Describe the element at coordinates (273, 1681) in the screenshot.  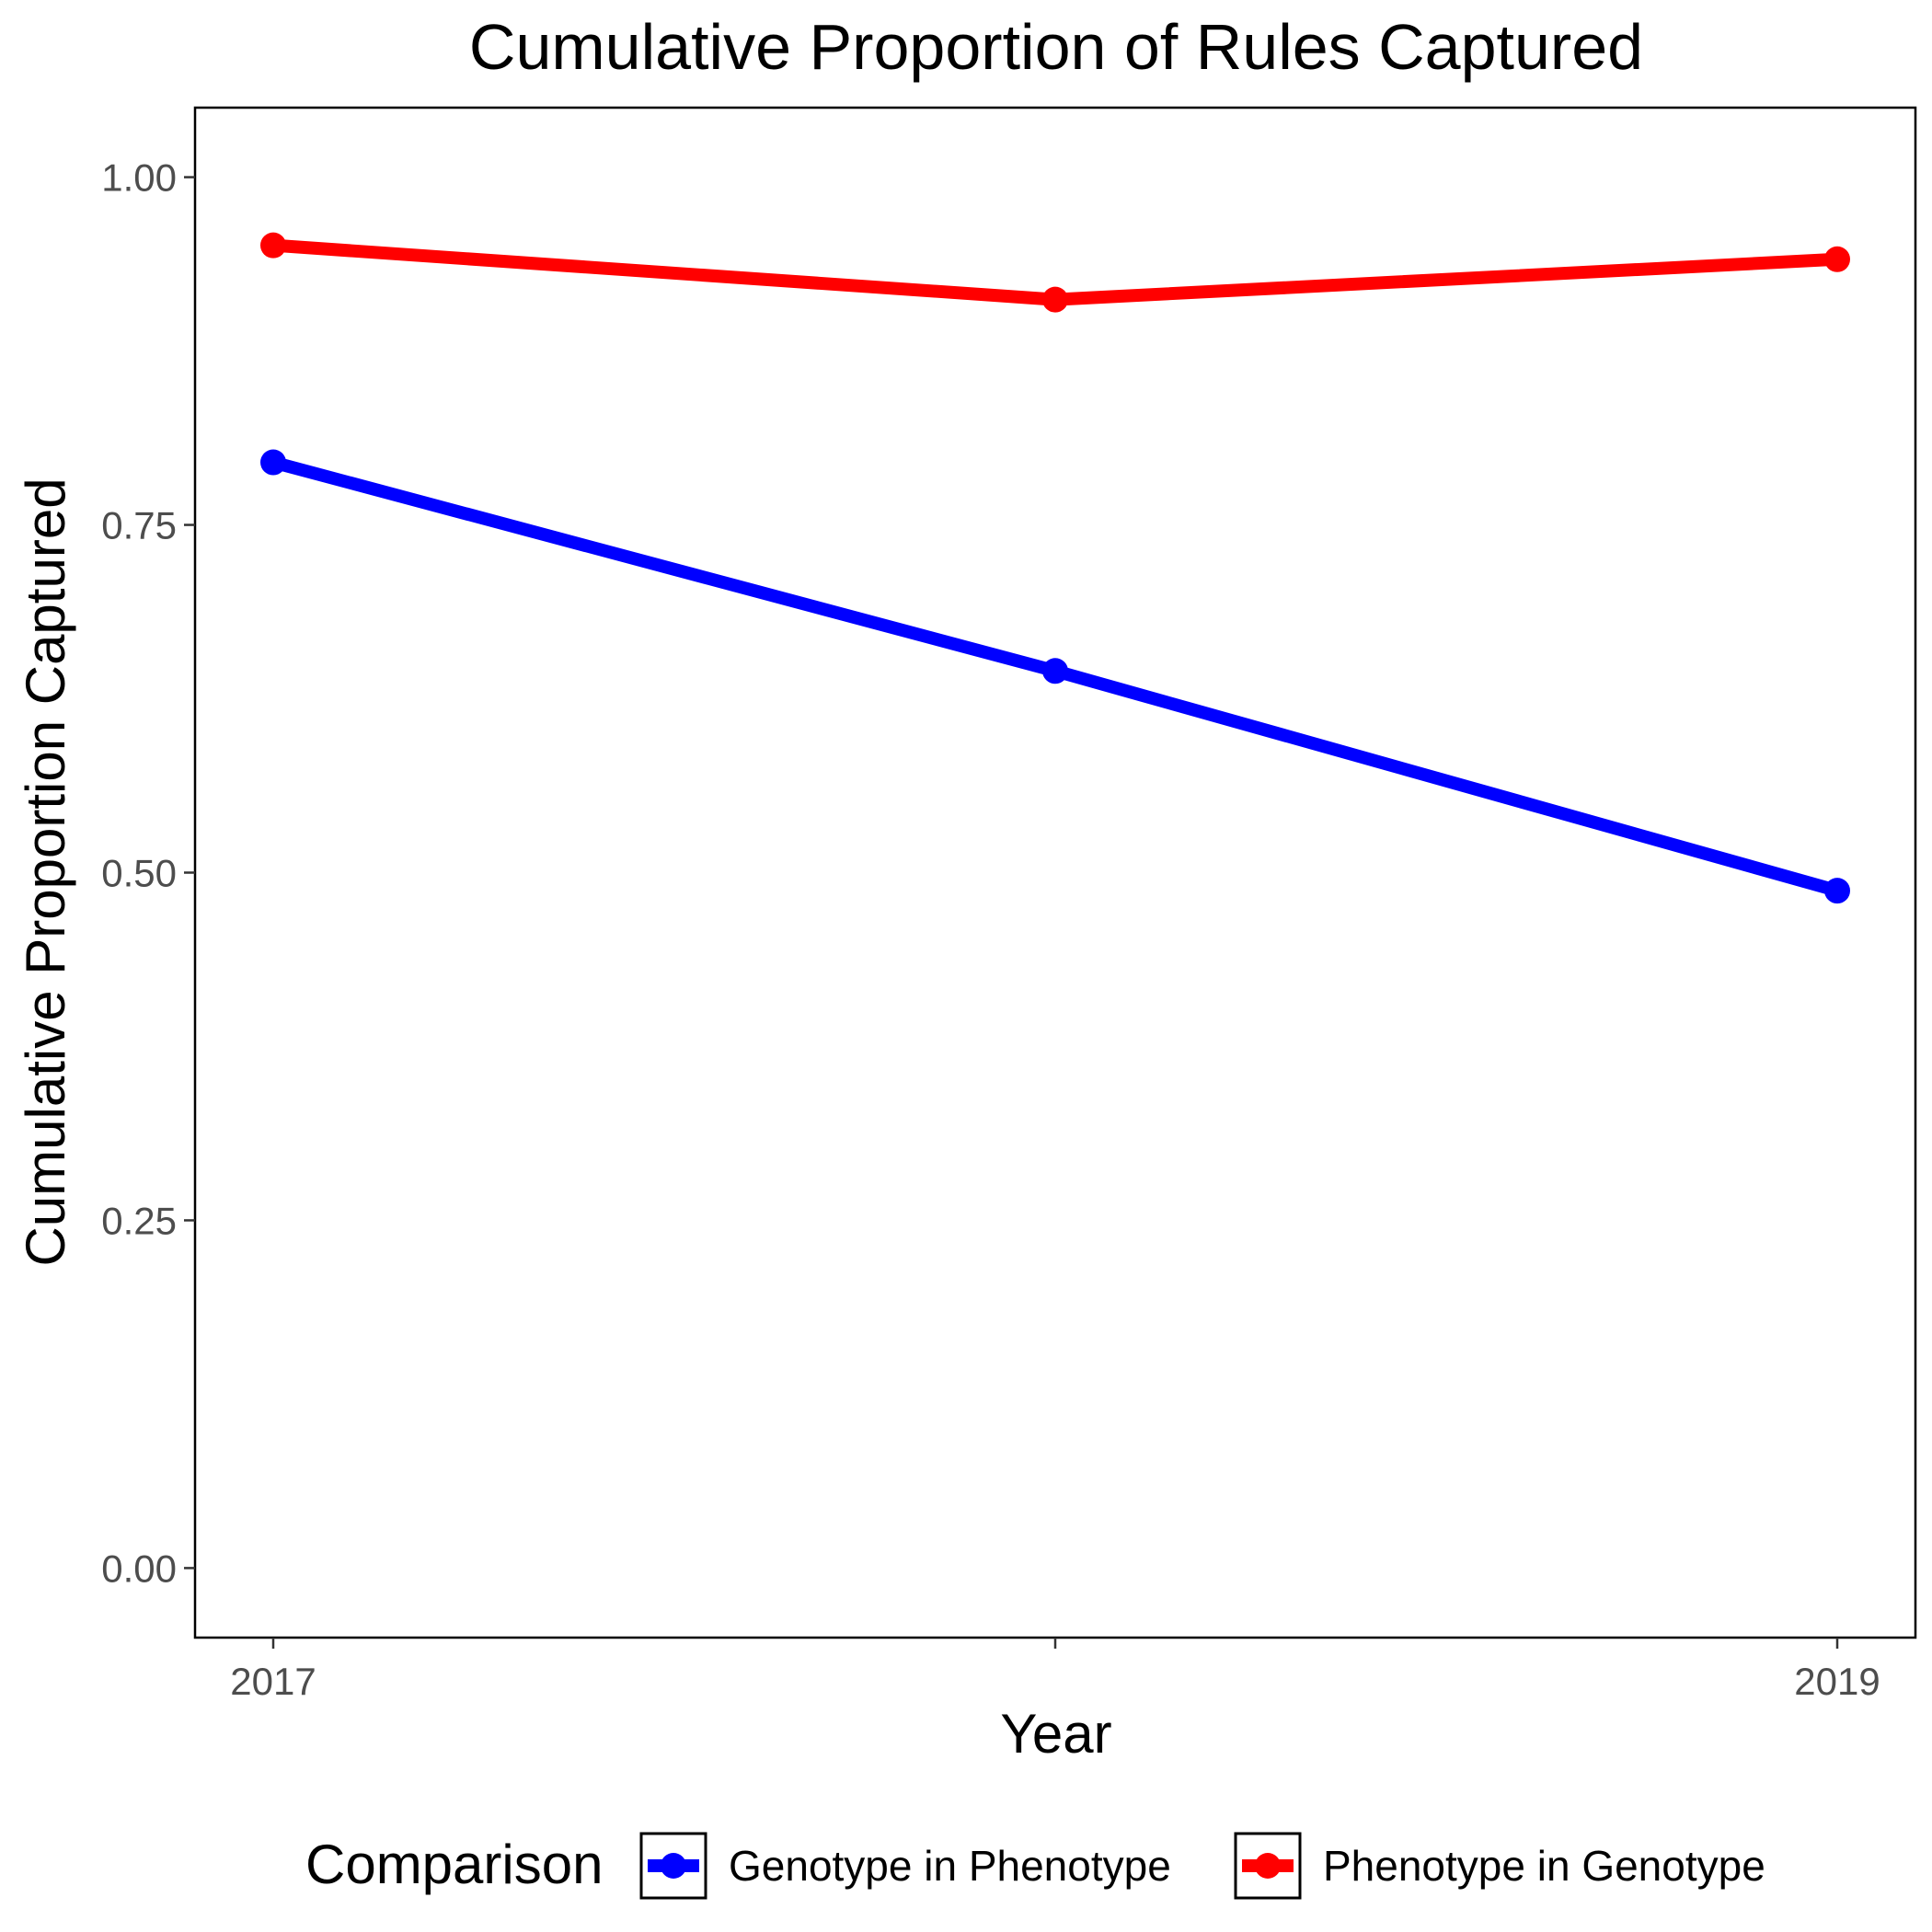
I see `x-tick-label: 2017` at that location.